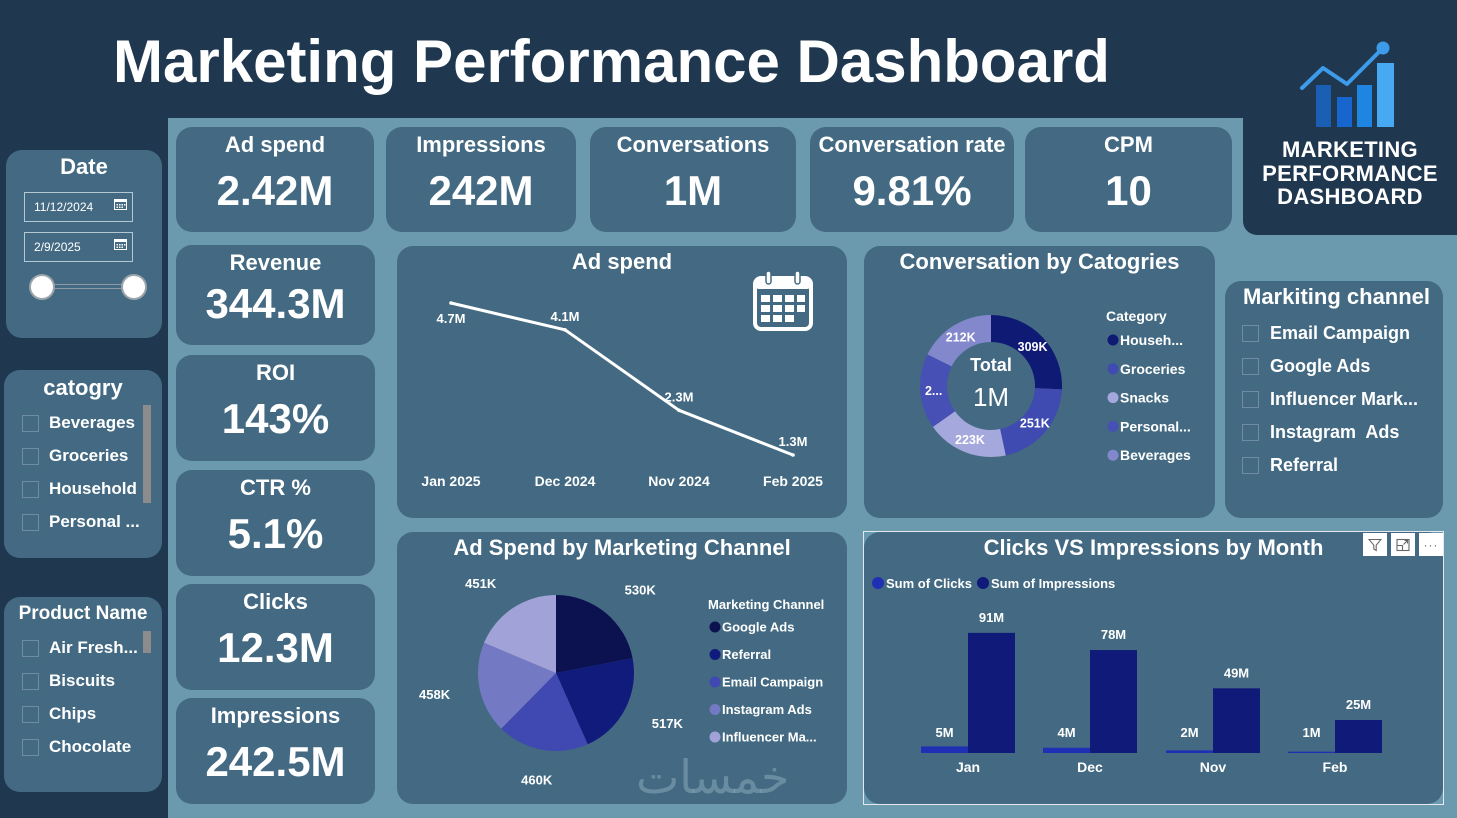  Describe the element at coordinates (92, 422) in the screenshot. I see `item-label: Beverages` at that location.